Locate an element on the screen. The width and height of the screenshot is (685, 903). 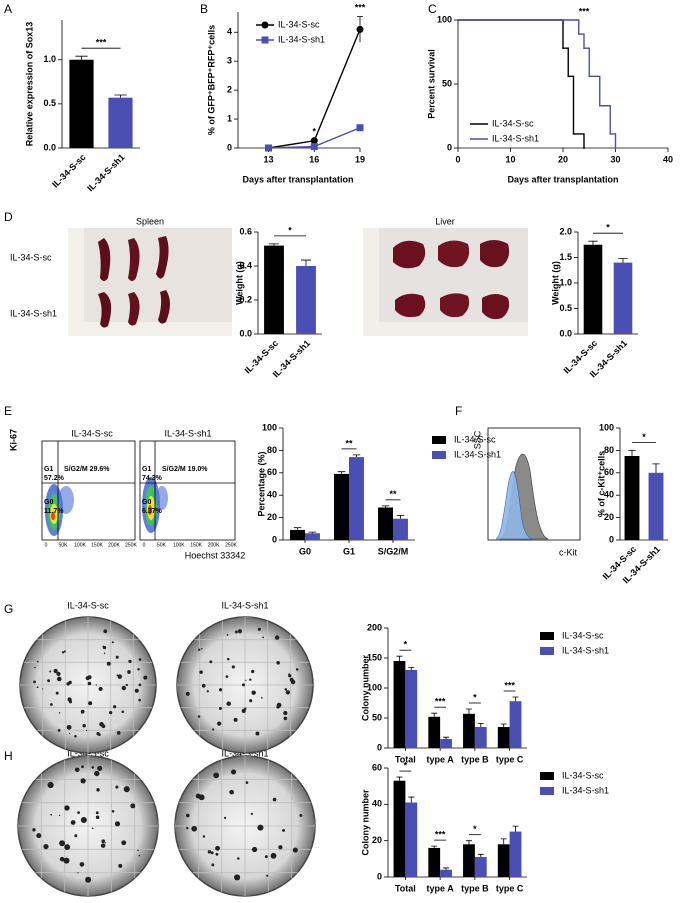
x-tick-label: 10 is located at coordinates (510, 159).